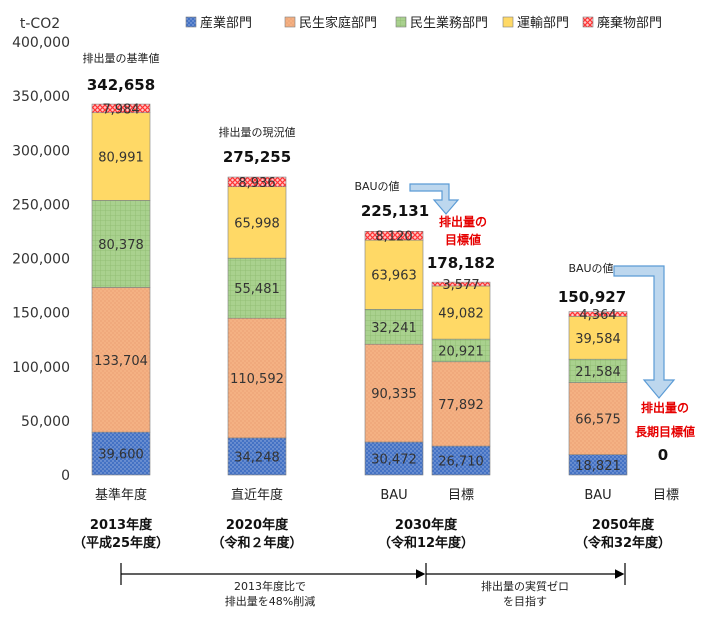 This screenshot has width=721, height=617. I want to click on legend-item: 民生家庭部門, so click(330, 23).